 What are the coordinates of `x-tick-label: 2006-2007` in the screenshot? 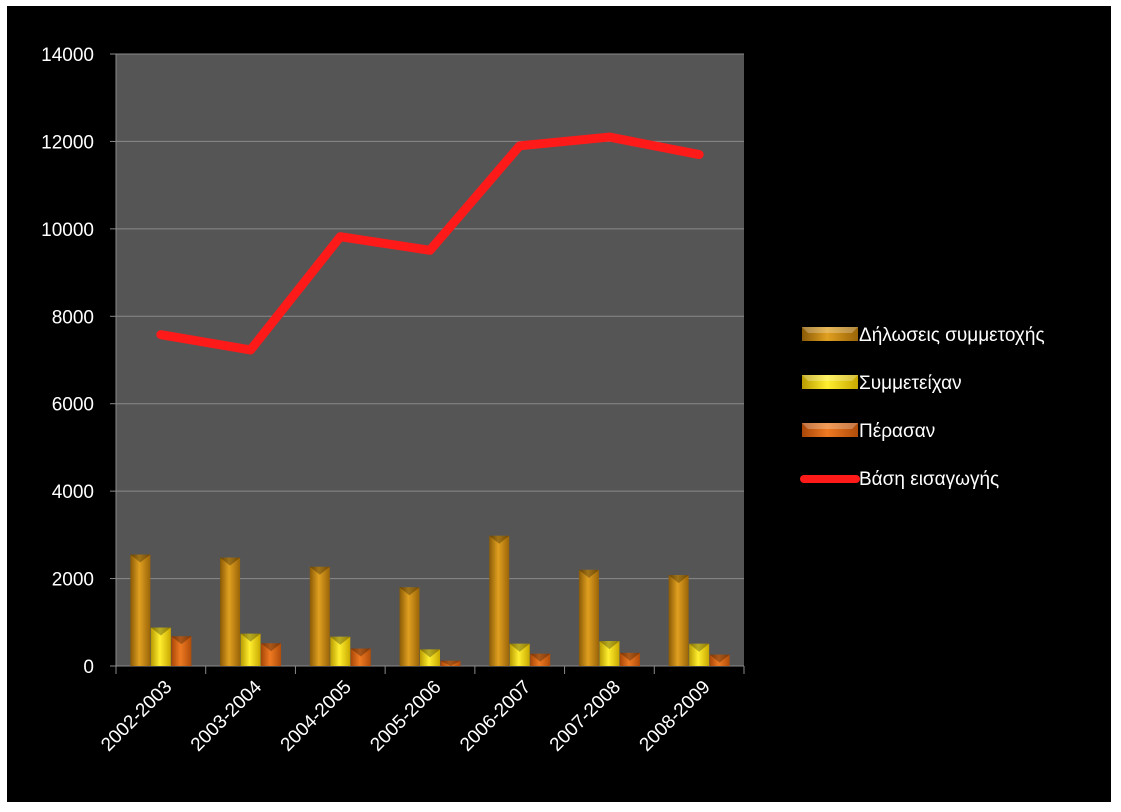 It's located at (495, 716).